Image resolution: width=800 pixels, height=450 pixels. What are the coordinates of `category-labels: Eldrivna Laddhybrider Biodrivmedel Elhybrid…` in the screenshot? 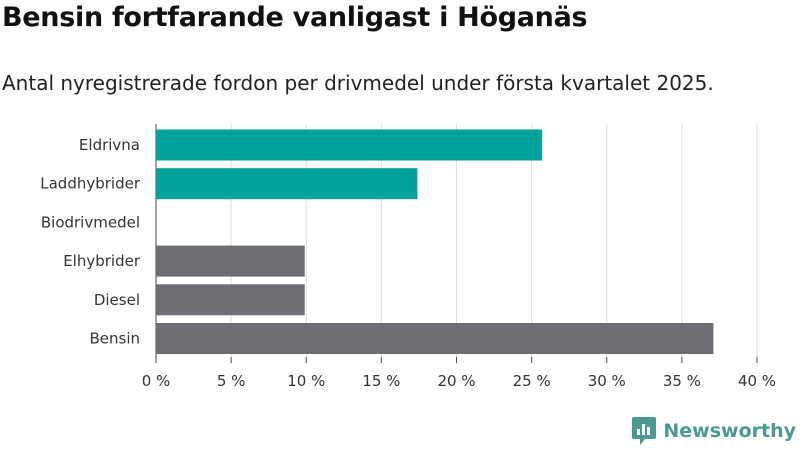 It's located at (90, 242).